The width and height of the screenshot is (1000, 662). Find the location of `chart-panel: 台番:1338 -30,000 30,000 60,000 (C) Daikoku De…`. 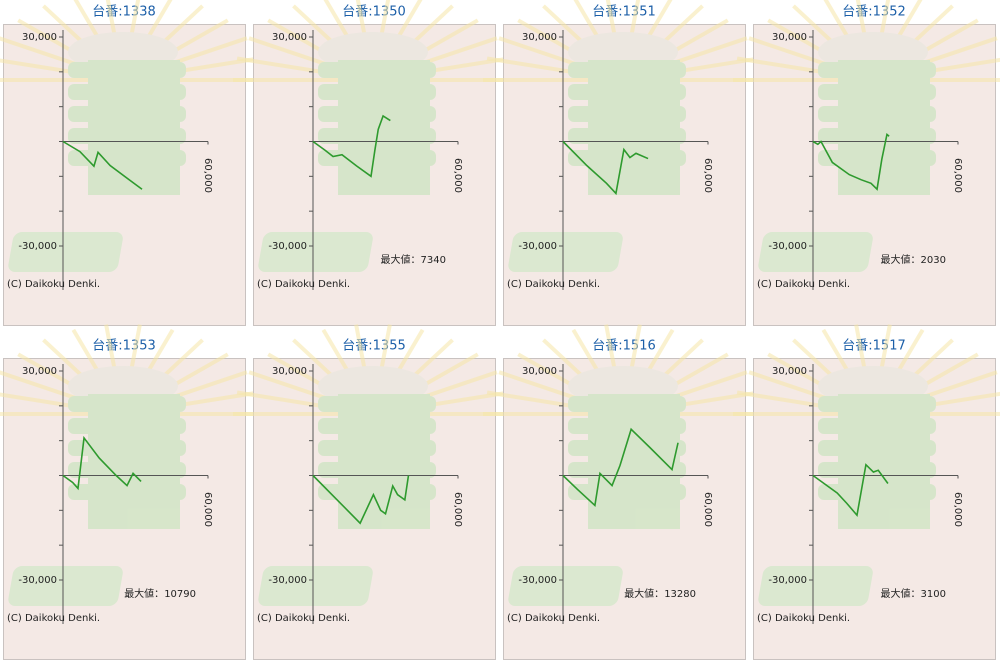

chart-panel: 台番:1338 -30,000 30,000 60,000 (C) Daikoku De… is located at coordinates (131, 163).